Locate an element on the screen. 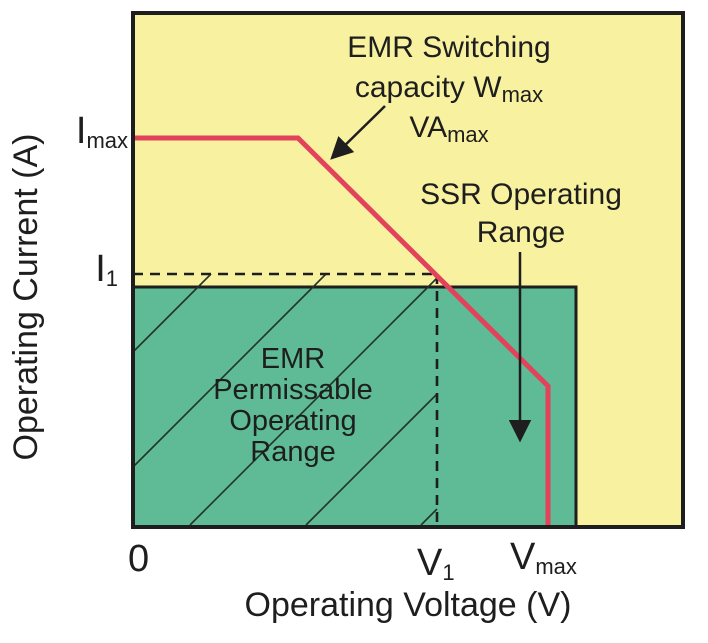 The width and height of the screenshot is (708, 643). ssr-range-line2: Range is located at coordinates (521, 232).